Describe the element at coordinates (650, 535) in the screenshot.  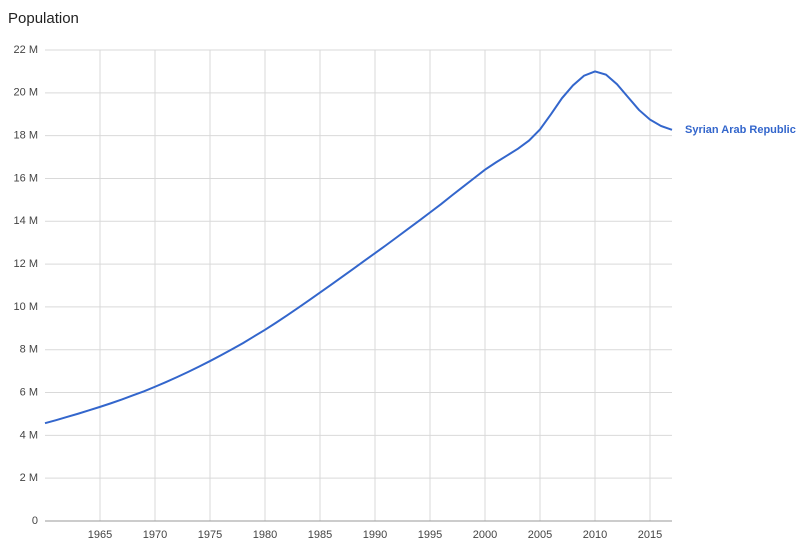
I see `x-tick-label: 2015` at that location.